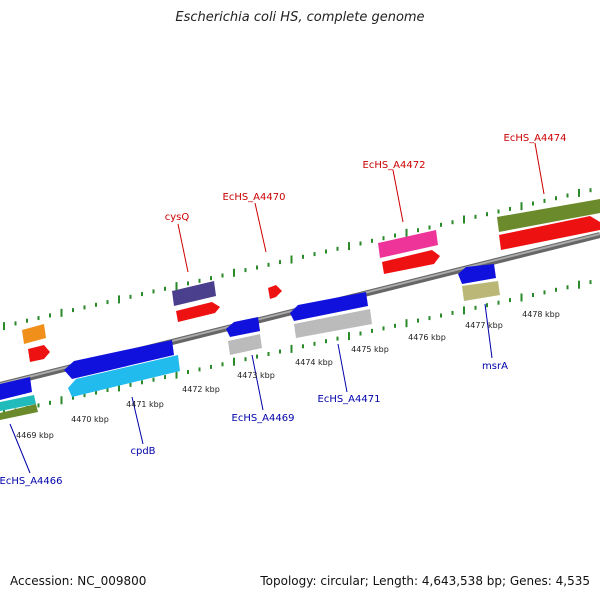 Image resolution: width=600 pixels, height=600 pixels. I want to click on gene-cyan-small, so click(18, 403).